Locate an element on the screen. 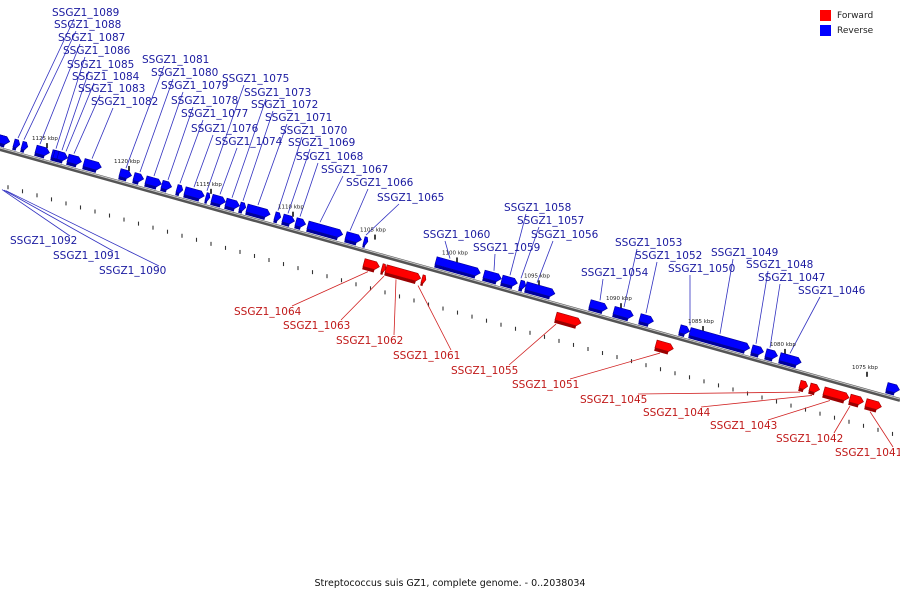 This screenshot has width=900, height=600. tick-label: 1080 kbp is located at coordinates (783, 345).